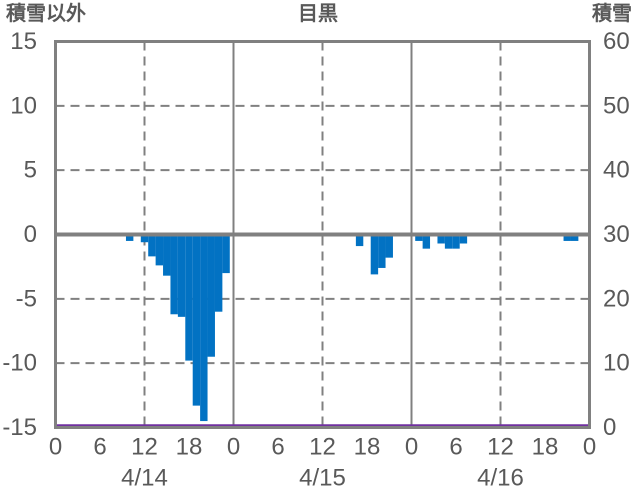 The height and width of the screenshot is (501, 636). What do you see at coordinates (144, 478) in the screenshot?
I see `day-label: 4/14` at bounding box center [144, 478].